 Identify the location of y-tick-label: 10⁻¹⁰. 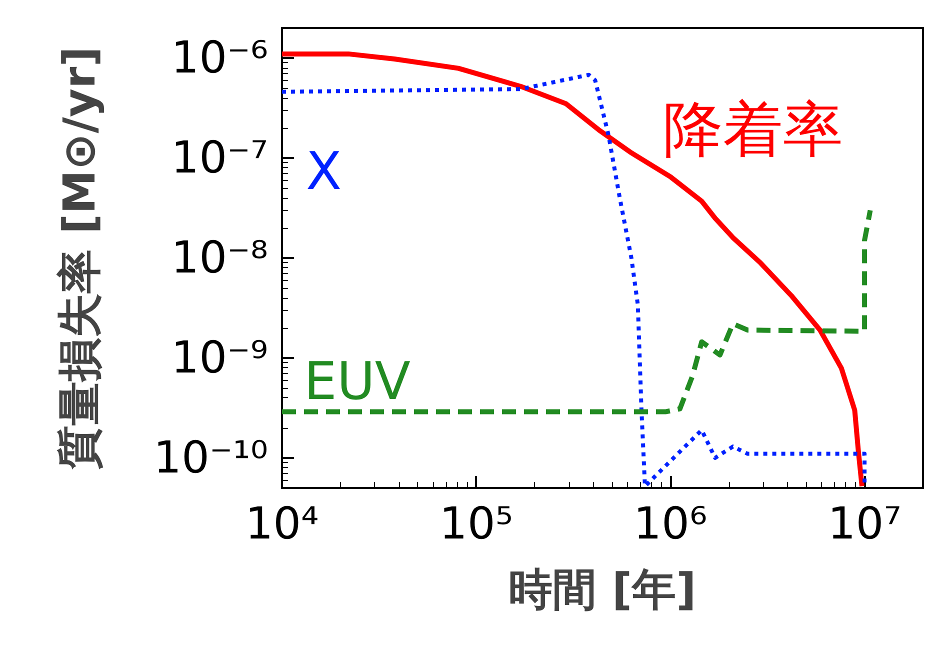
(211, 458).